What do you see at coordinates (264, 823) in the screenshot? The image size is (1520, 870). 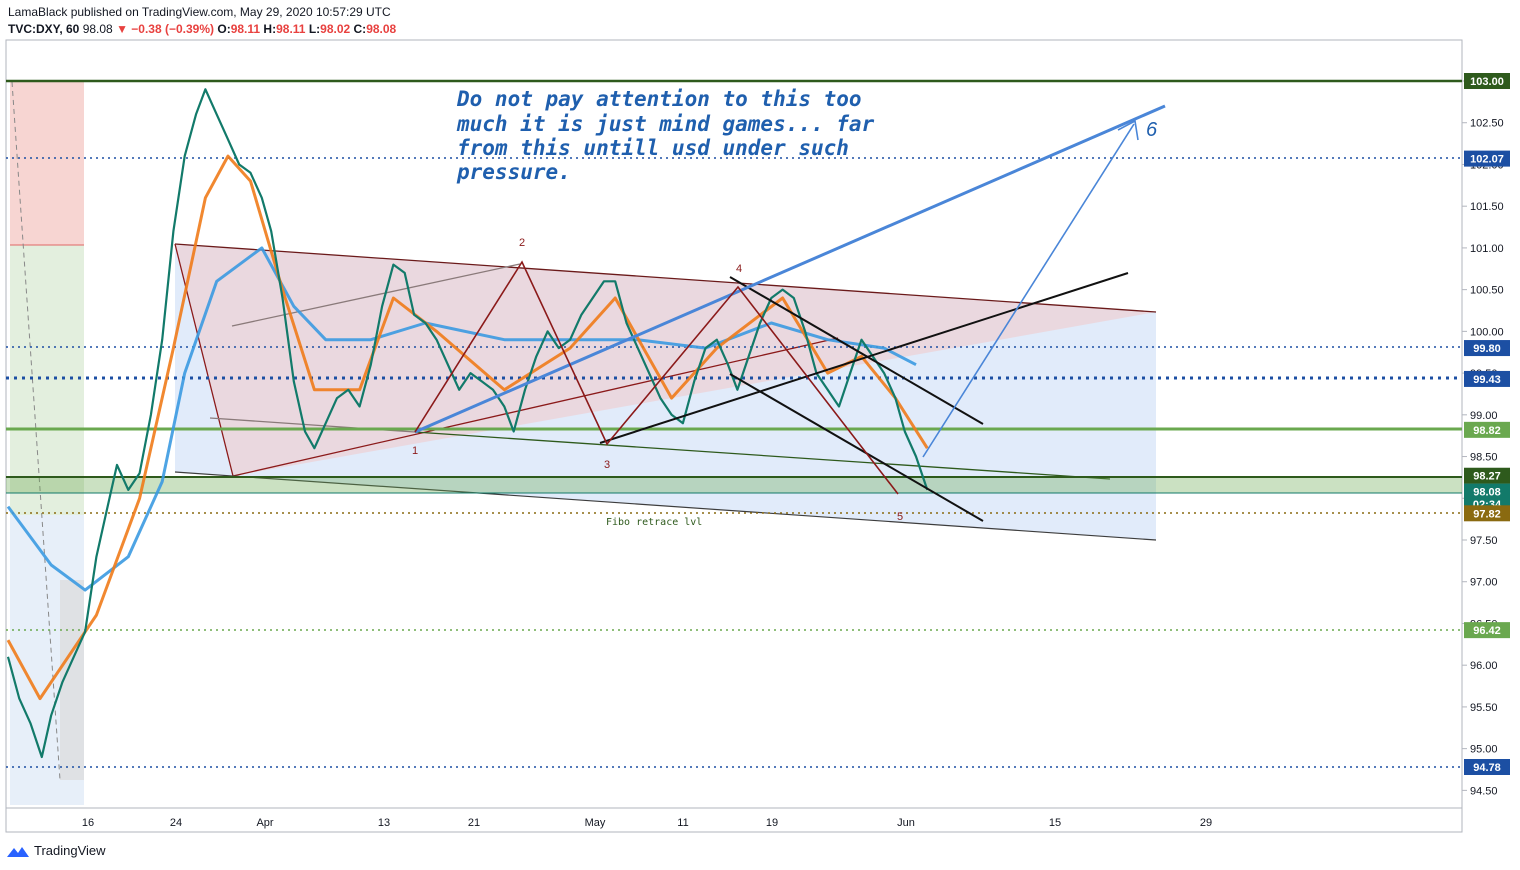 I see `x-tick-label-2: Apr` at bounding box center [264, 823].